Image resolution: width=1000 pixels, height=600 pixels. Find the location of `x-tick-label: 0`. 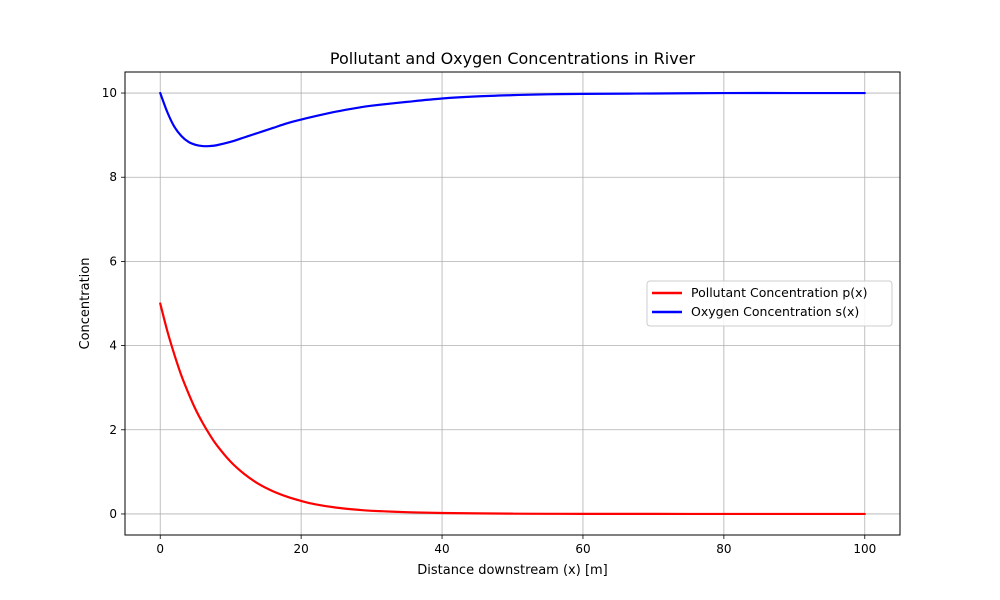

x-tick-label: 0 is located at coordinates (160, 549).